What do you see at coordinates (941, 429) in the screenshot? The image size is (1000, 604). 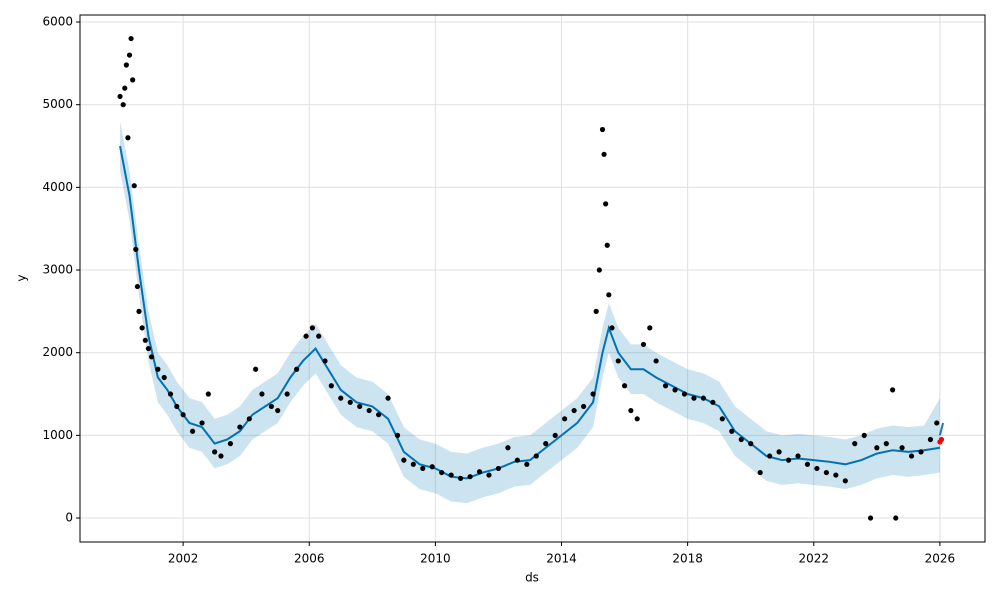 I see `forecast-line` at bounding box center [941, 429].